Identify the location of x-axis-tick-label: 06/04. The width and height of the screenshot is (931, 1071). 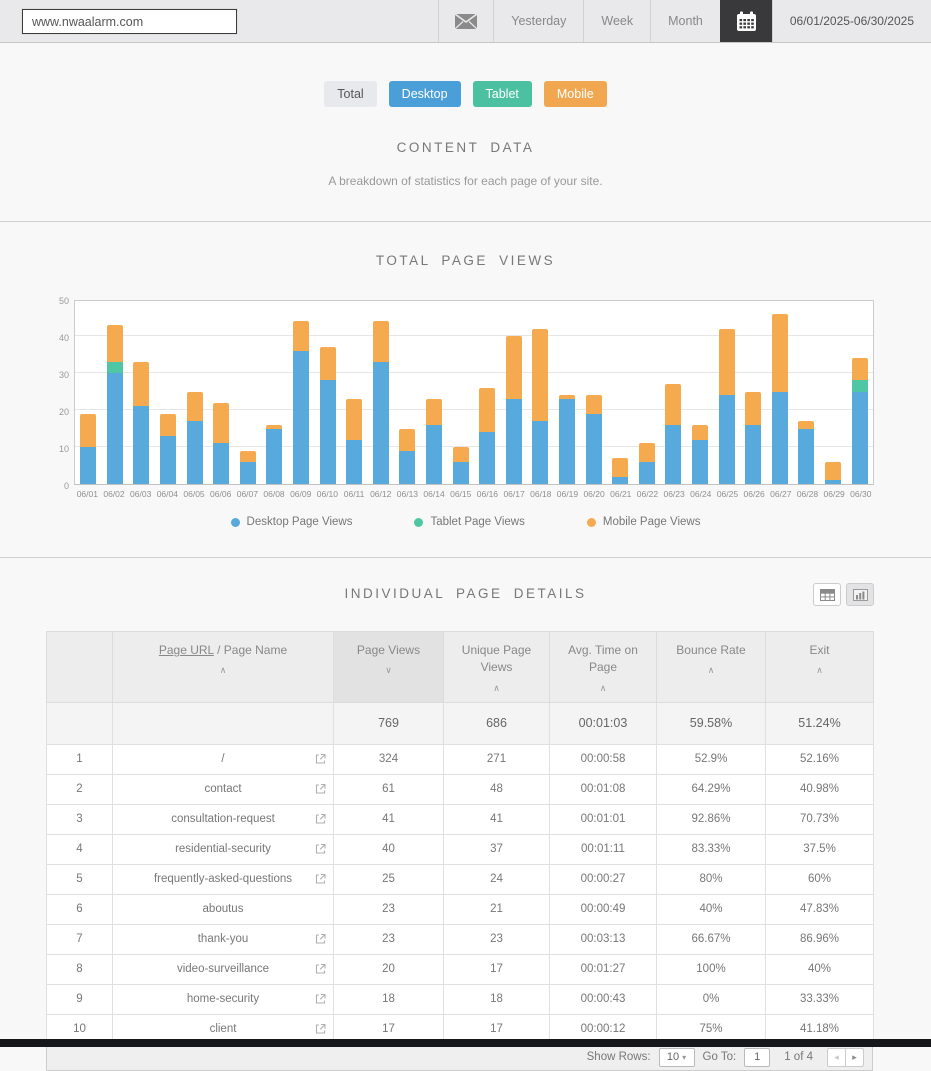
(167, 494).